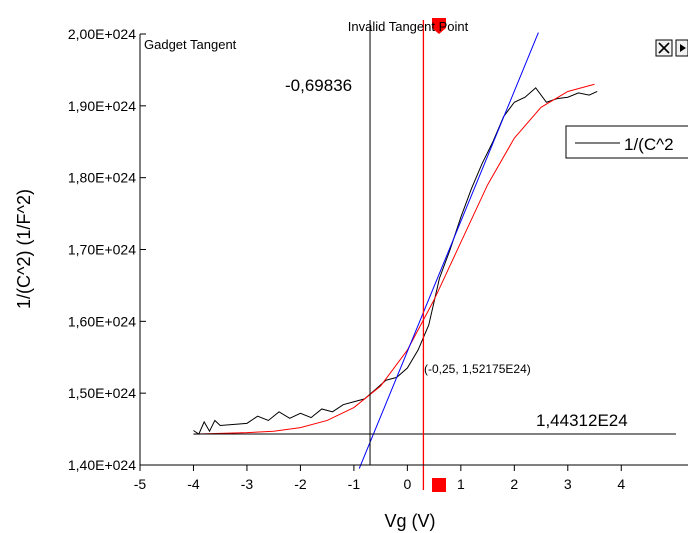 Image resolution: width=688 pixels, height=533 pixels. I want to click on x-tick-label: 2, so click(514, 484).